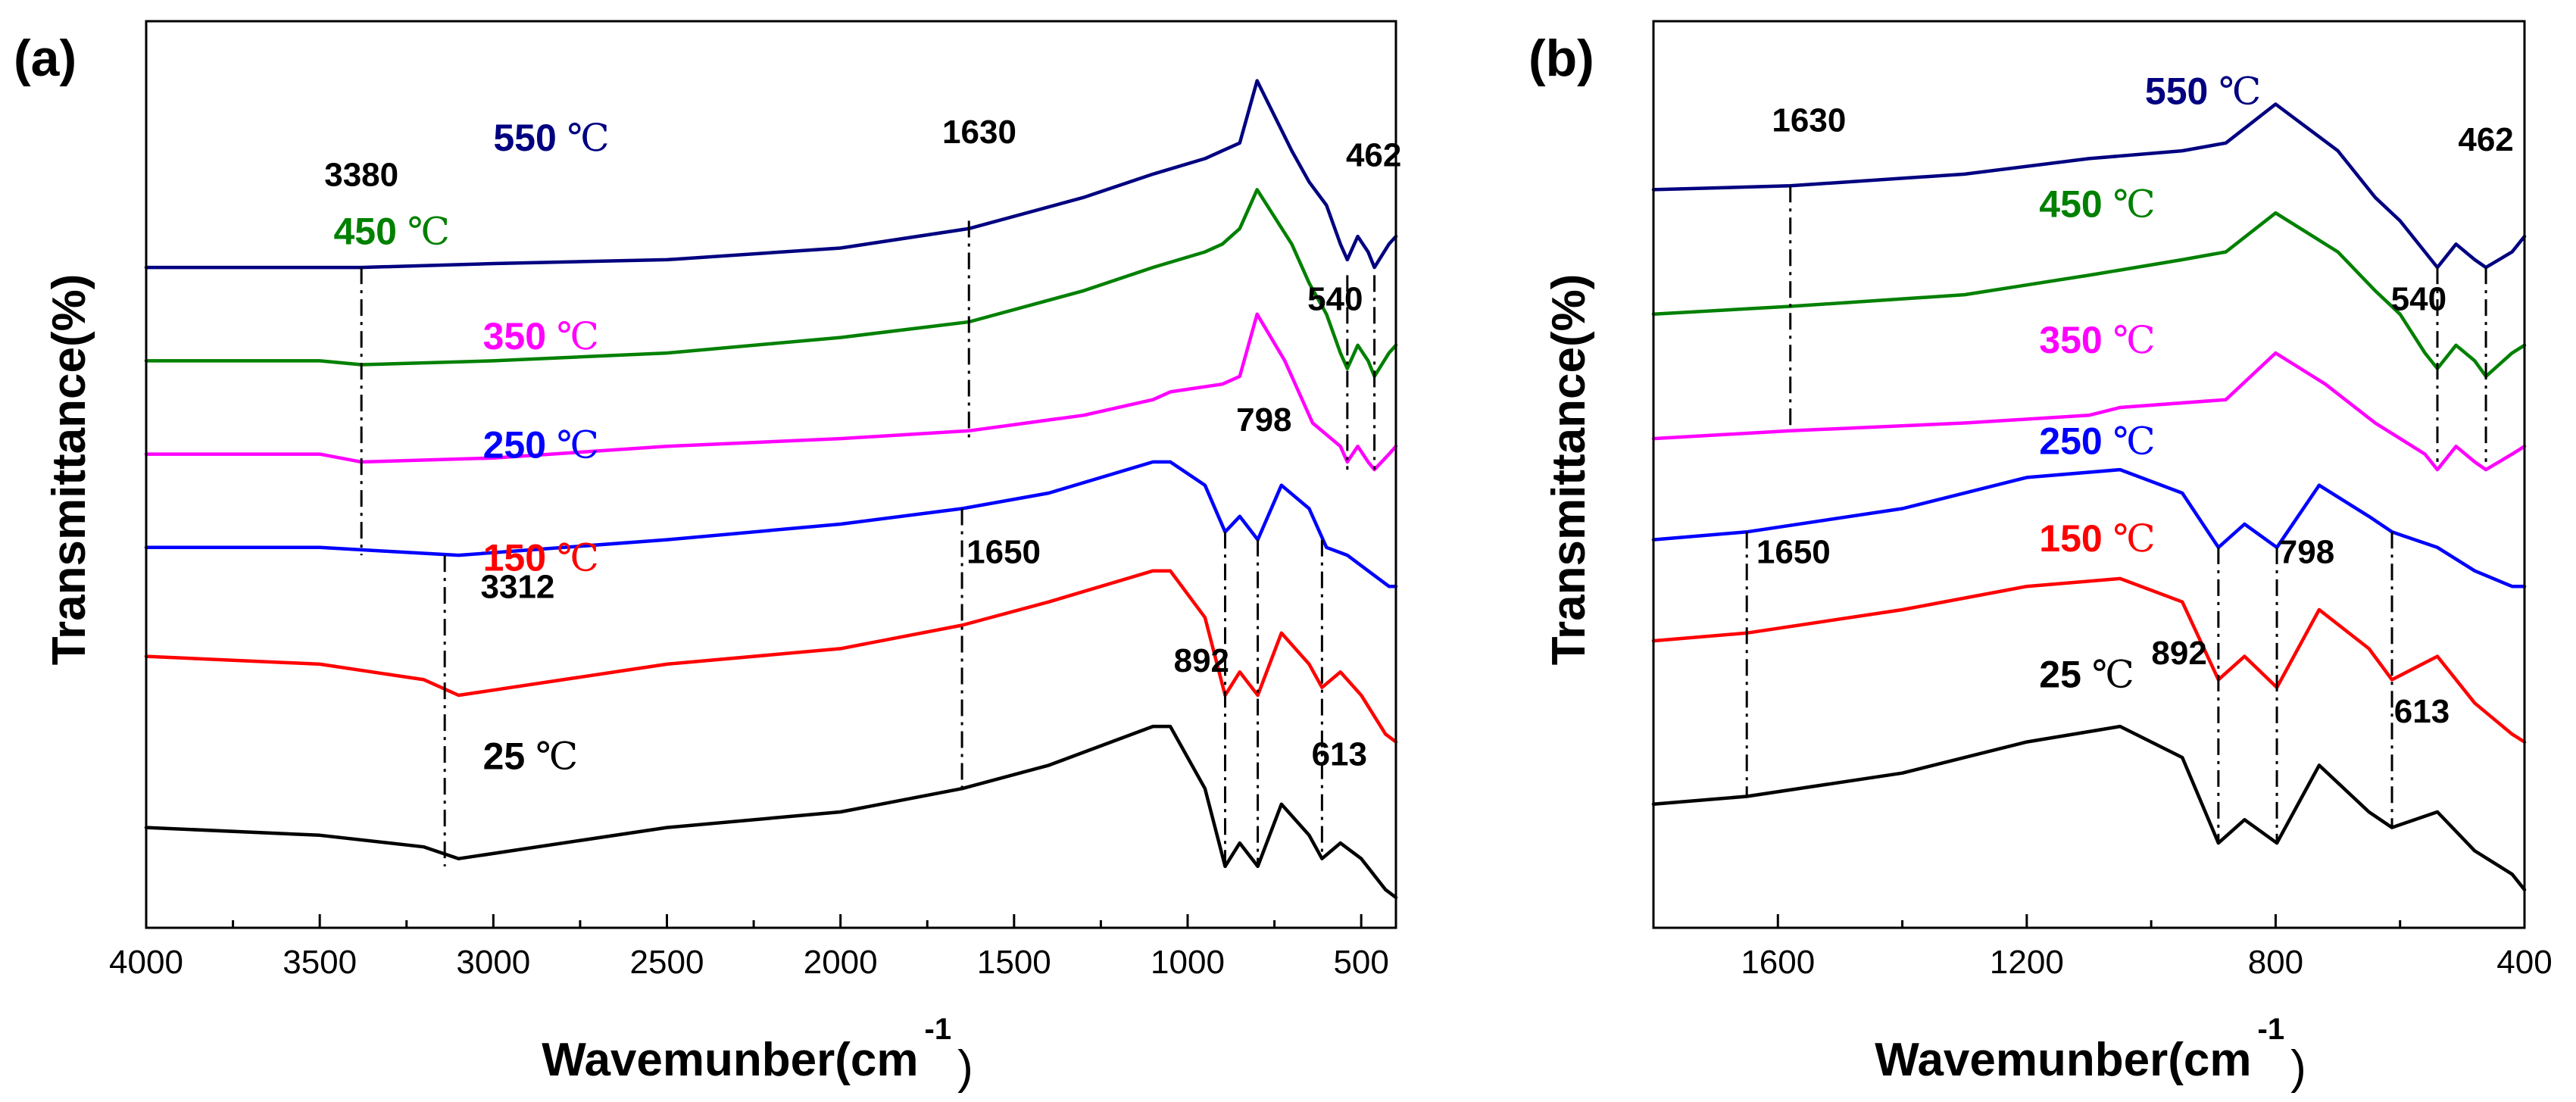 This screenshot has height=1102, width=2576. What do you see at coordinates (517, 587) in the screenshot?
I see `panel-a-peak-label-3312: 3312` at bounding box center [517, 587].